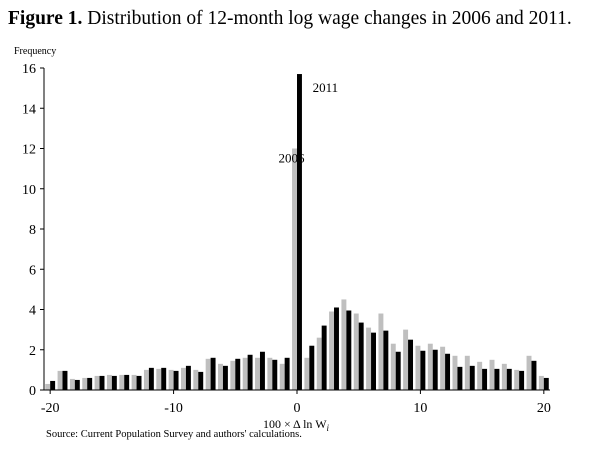  I want to click on bar-2011-x17, so click(509, 379).